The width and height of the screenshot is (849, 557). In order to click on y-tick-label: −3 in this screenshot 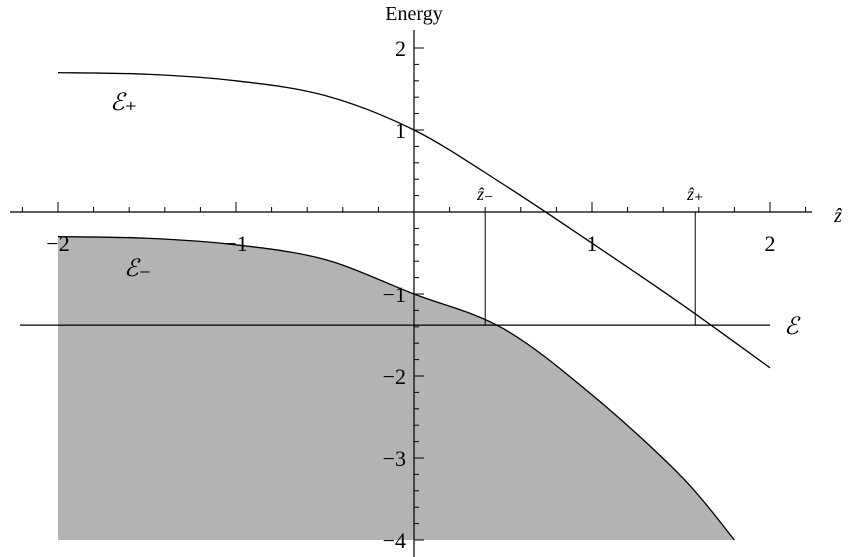, I will do `click(394, 458)`.